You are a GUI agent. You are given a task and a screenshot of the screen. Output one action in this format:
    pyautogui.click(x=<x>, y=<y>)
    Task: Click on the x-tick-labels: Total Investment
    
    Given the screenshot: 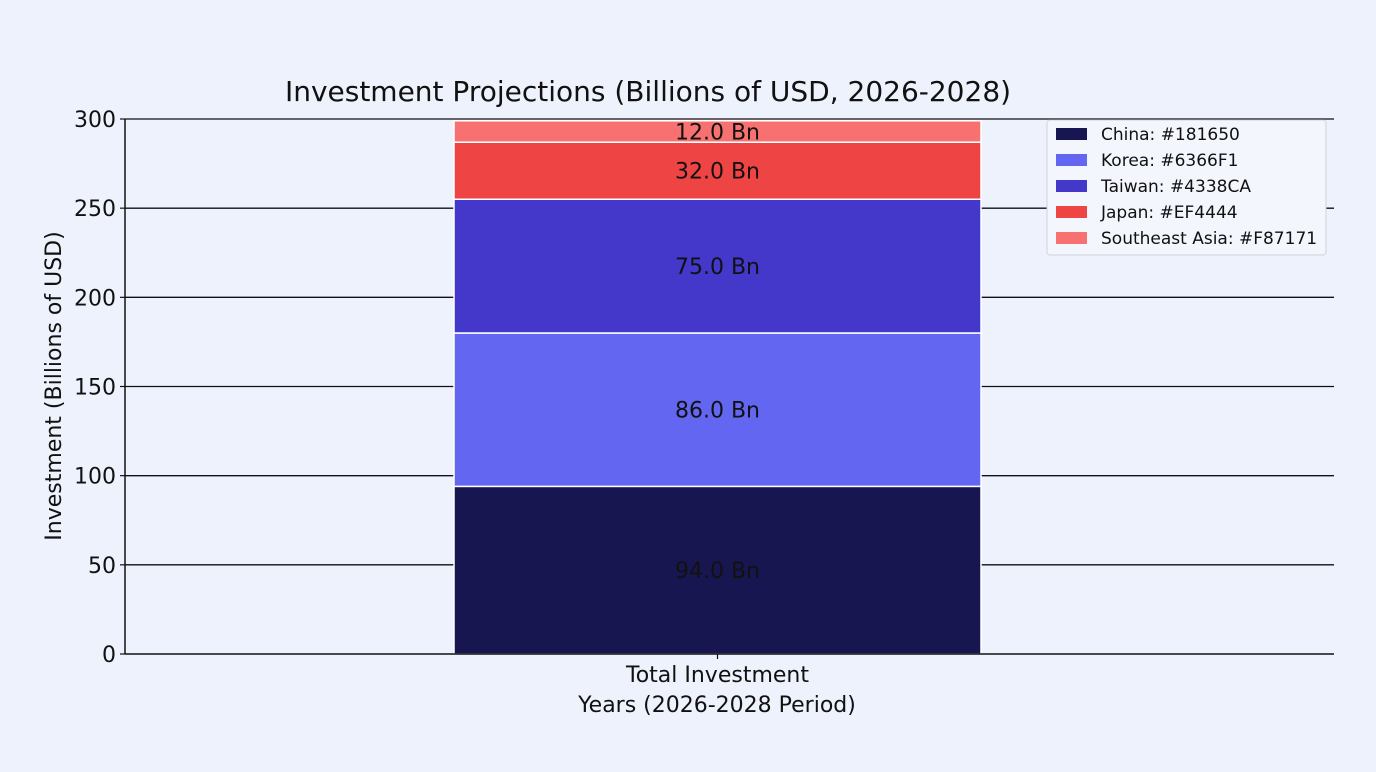 What is the action you would take?
    pyautogui.click(x=717, y=671)
    